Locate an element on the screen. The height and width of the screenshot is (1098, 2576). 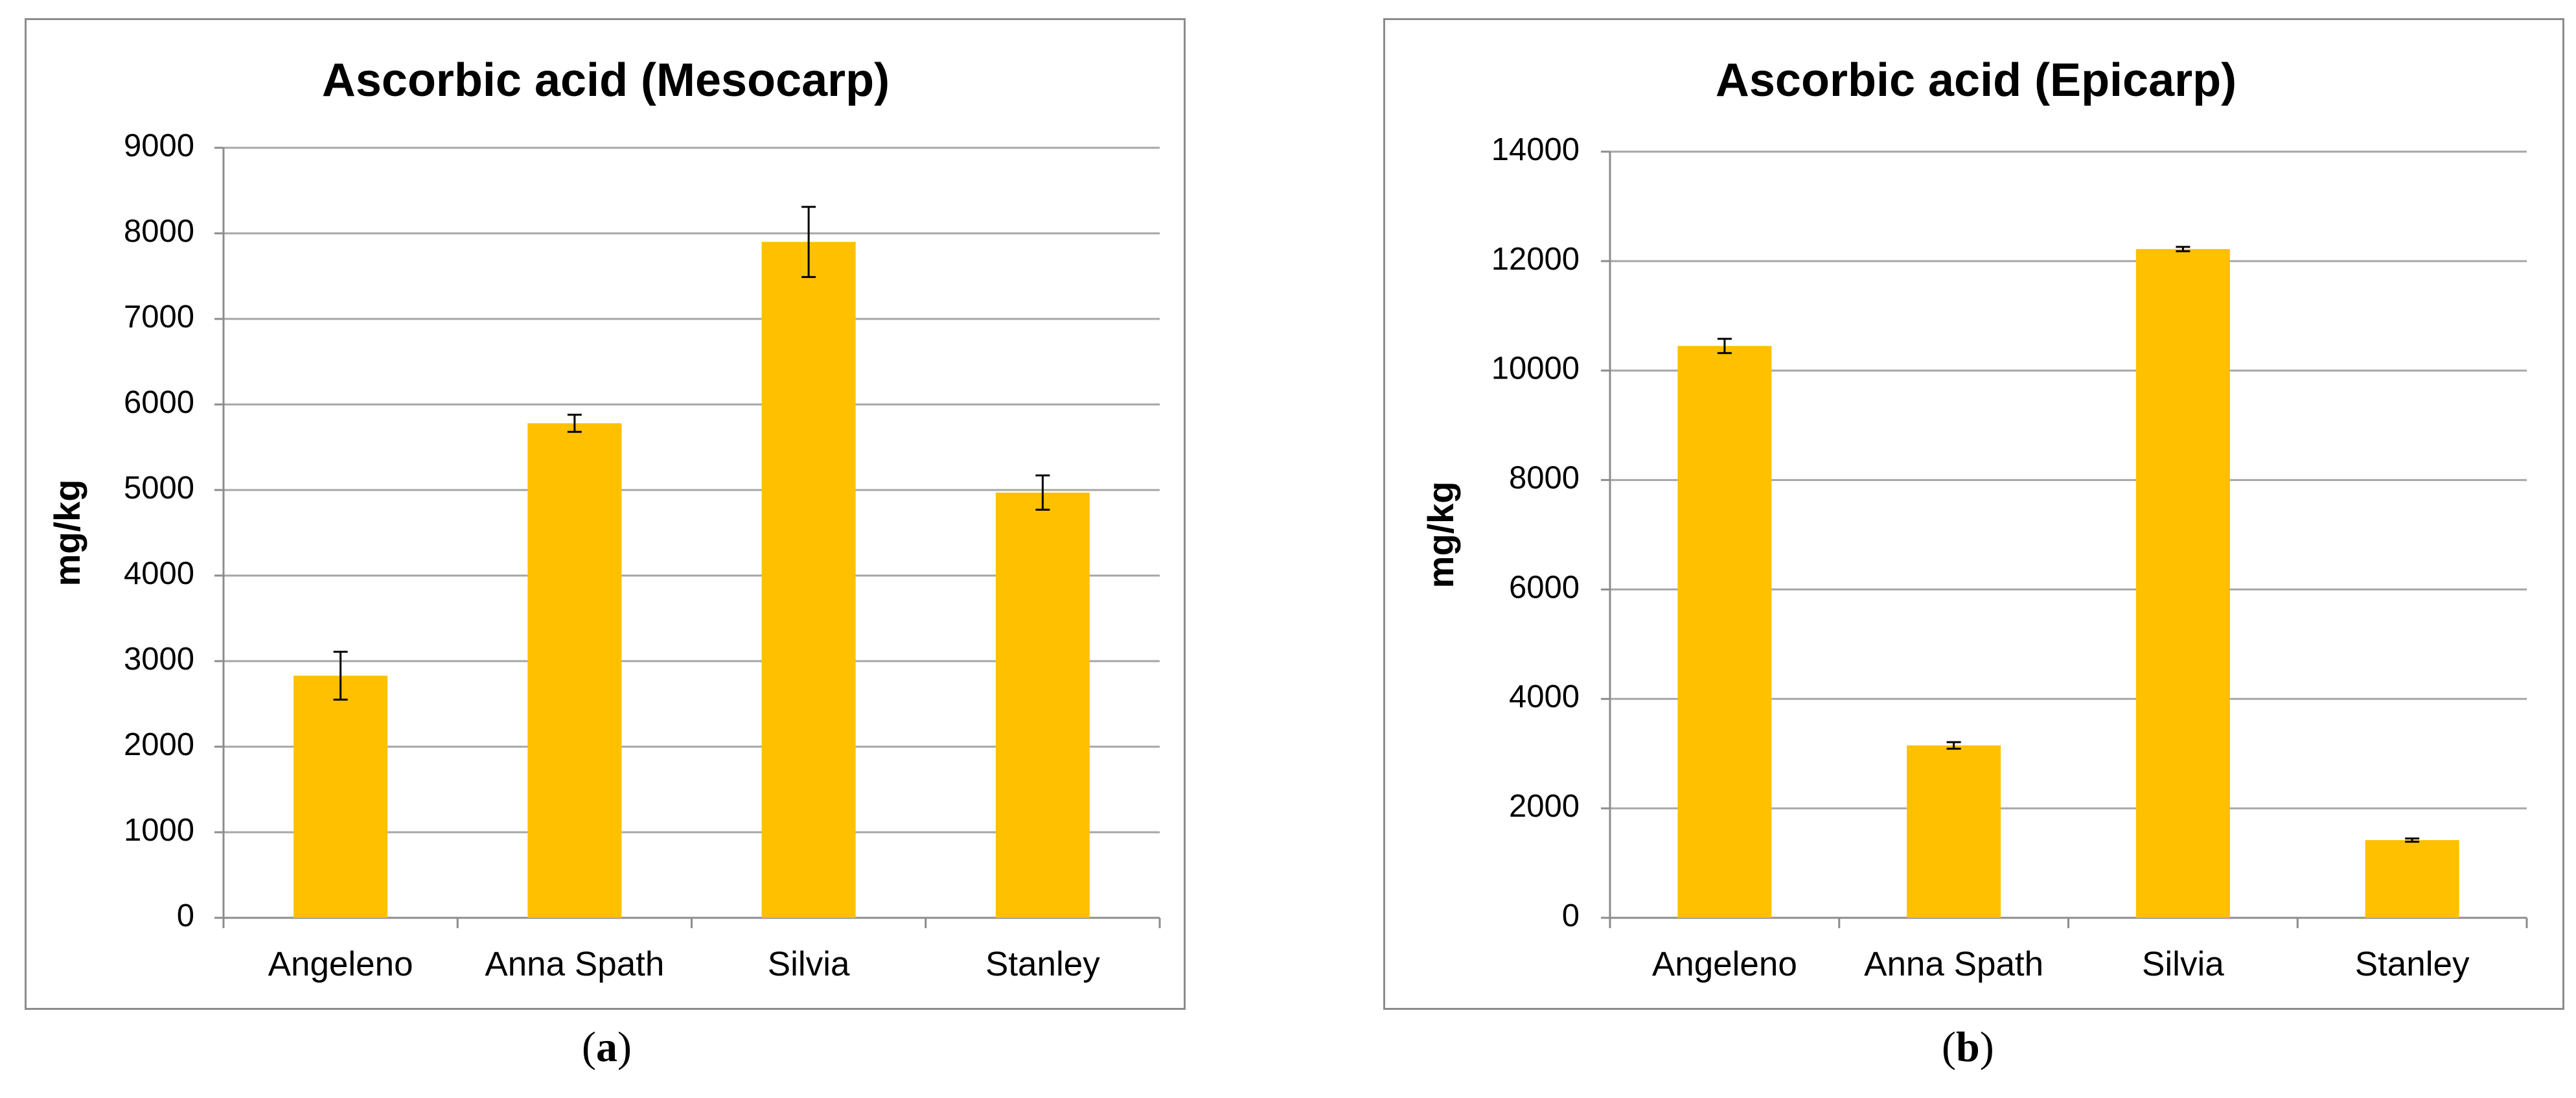
chart-b-bar-anna-spath is located at coordinates (1954, 832).